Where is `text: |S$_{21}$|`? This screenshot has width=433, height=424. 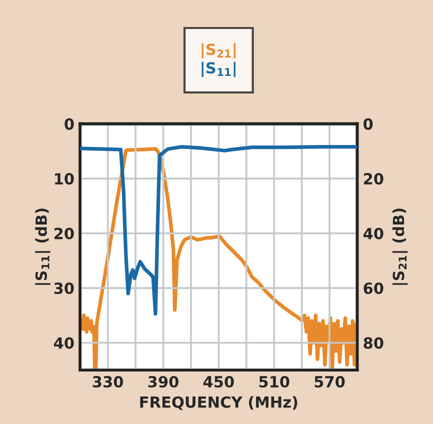
text: |S$_{21}$| is located at coordinates (219, 51).